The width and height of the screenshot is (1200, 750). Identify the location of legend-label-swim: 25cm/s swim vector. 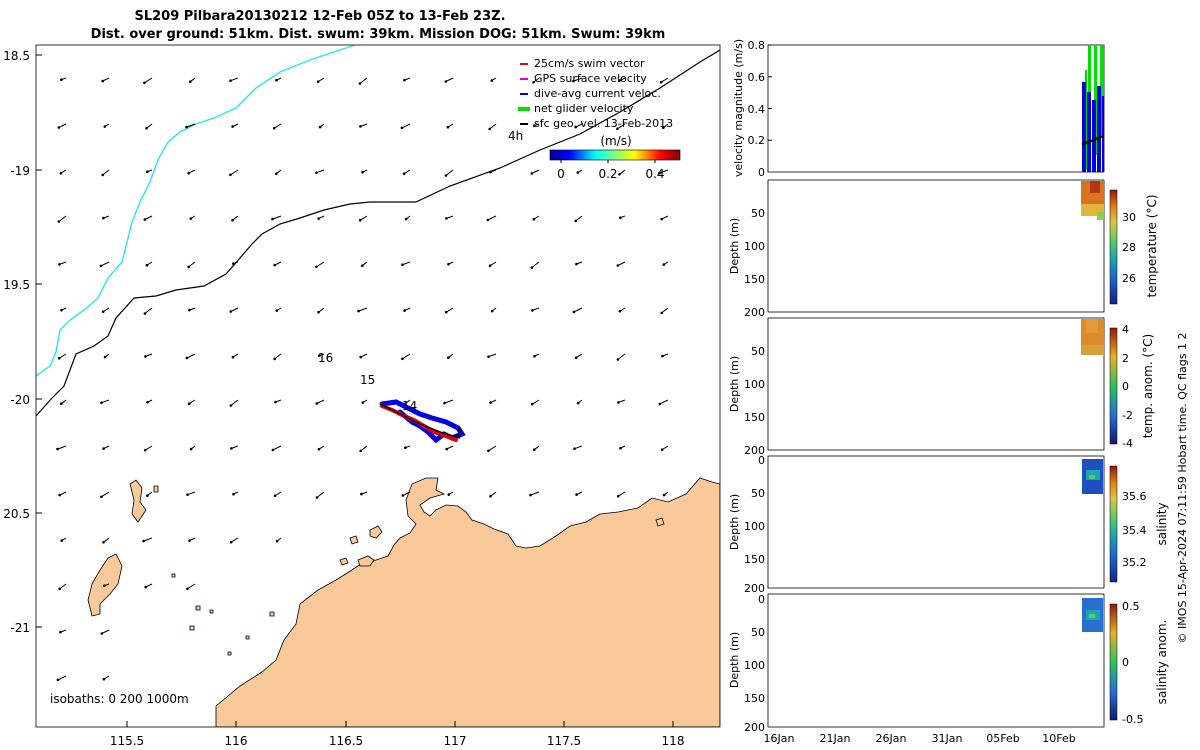
(589, 63).